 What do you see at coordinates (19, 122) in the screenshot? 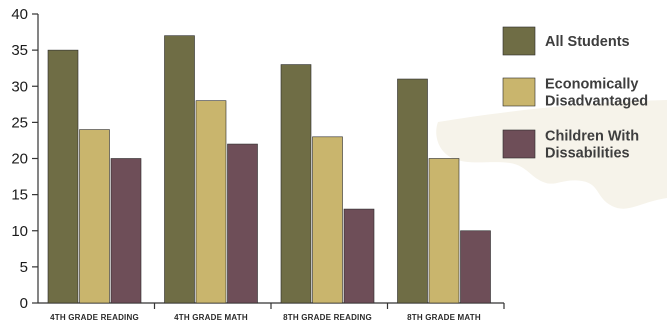
I see `y-tick-label: 25` at bounding box center [19, 122].